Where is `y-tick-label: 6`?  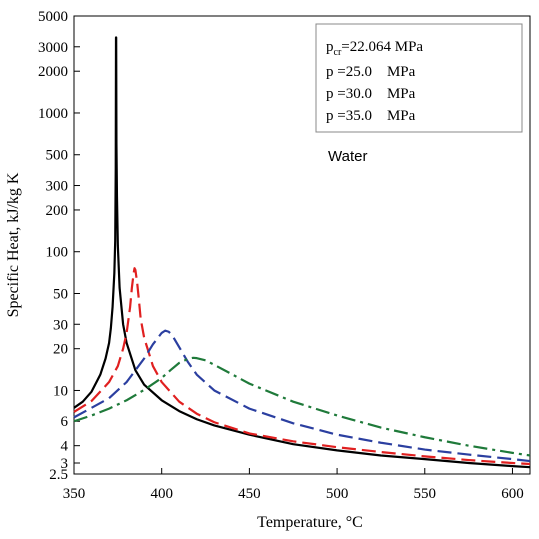 y-tick-label: 6 is located at coordinates (65, 422).